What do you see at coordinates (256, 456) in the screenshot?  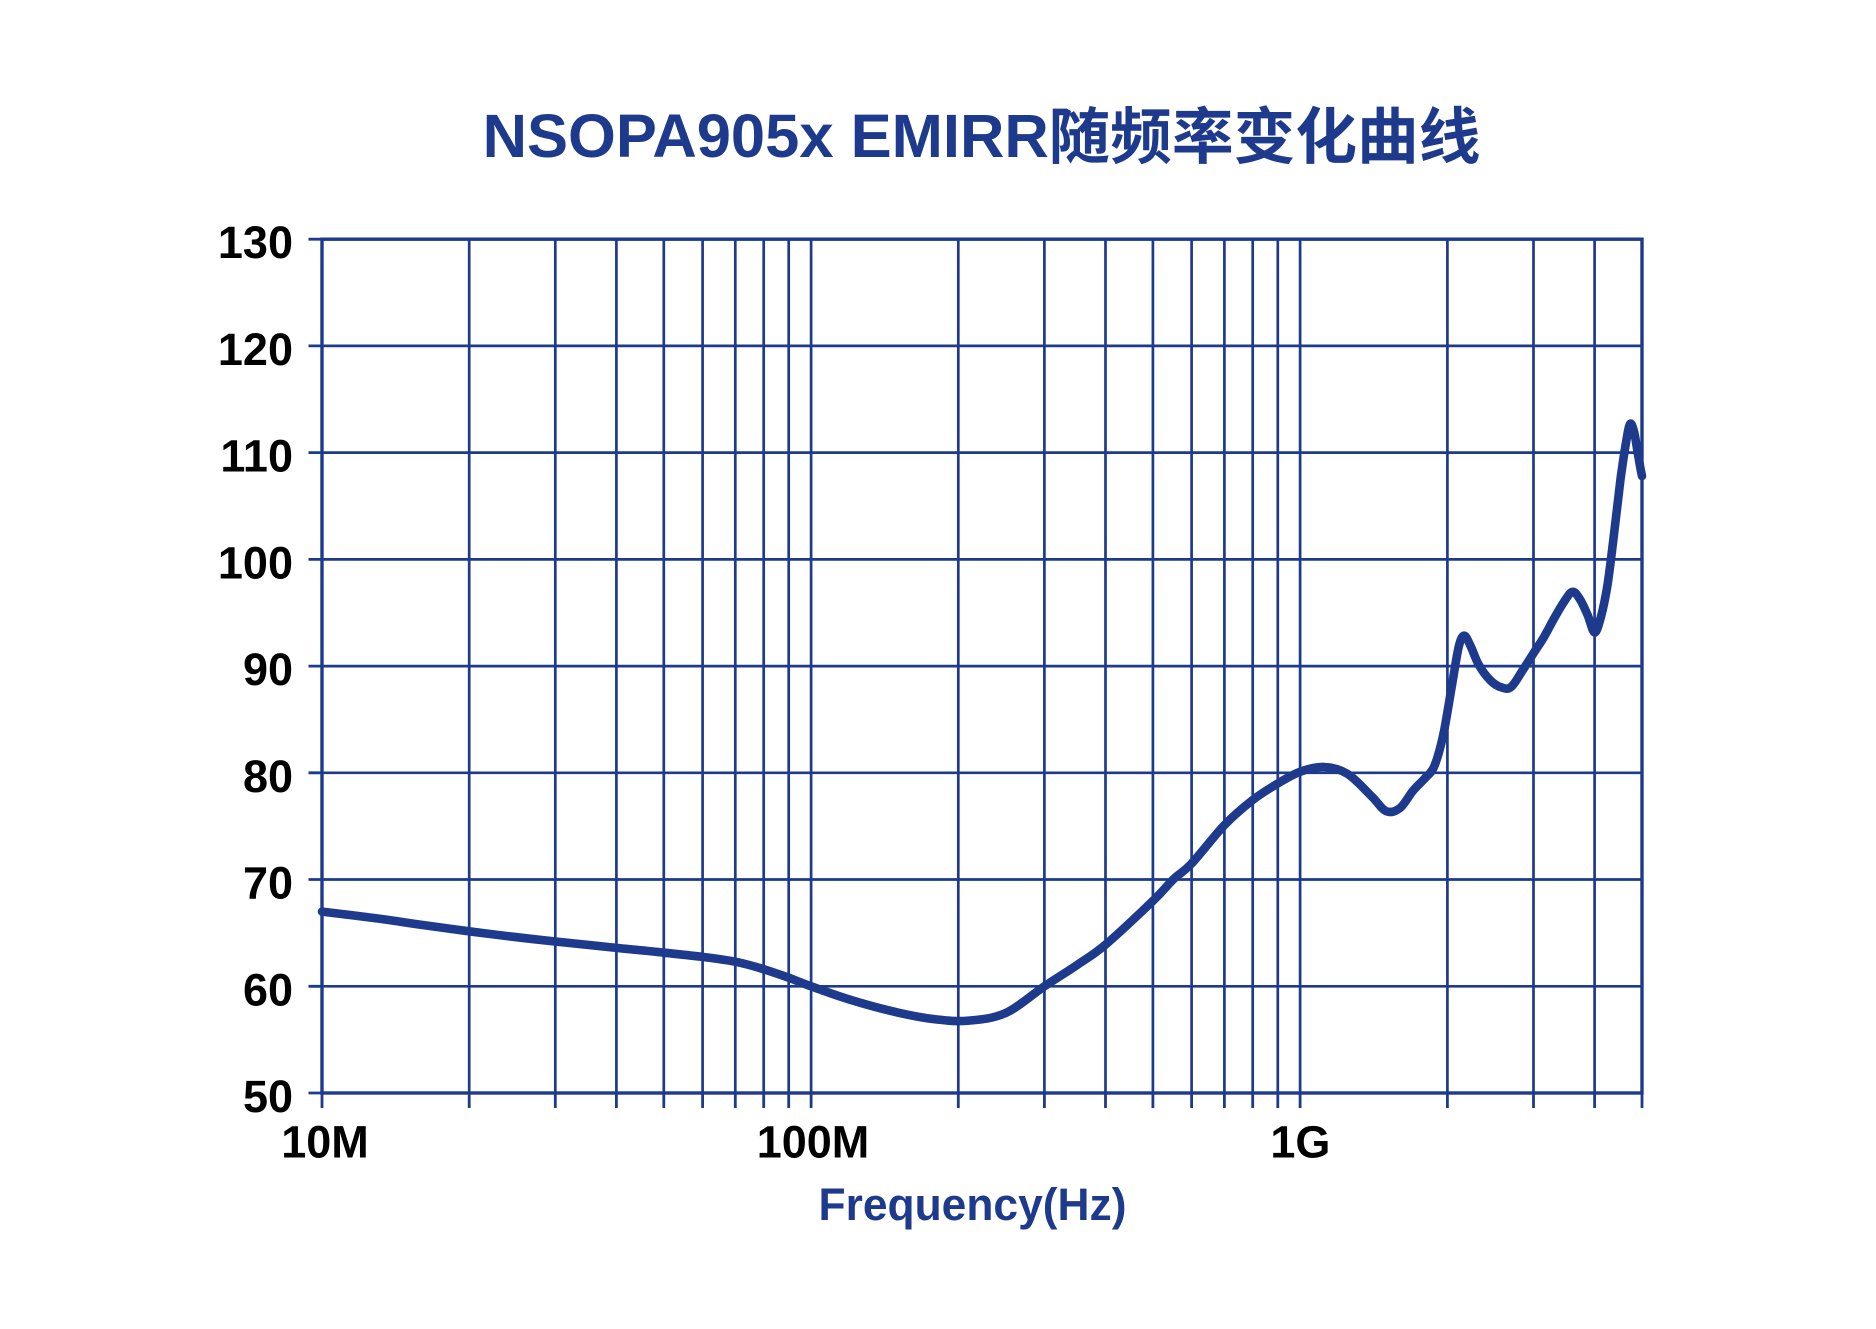 I see `svg-text: 110` at bounding box center [256, 456].